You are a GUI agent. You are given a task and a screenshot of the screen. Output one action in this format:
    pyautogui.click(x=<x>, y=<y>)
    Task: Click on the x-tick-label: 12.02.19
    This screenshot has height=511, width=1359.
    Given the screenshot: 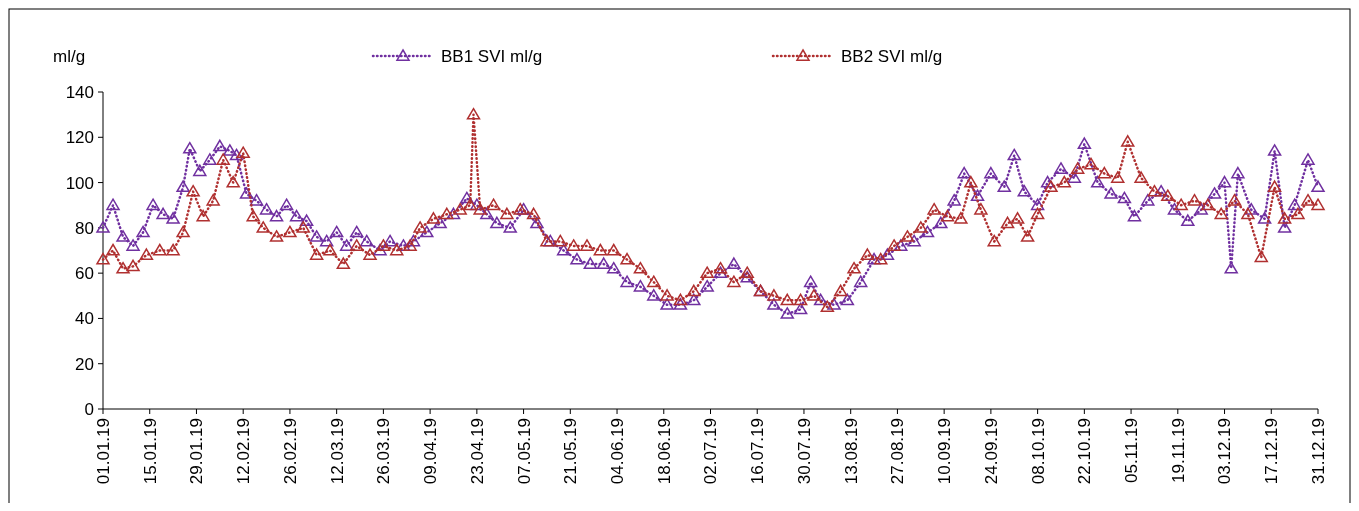 What is the action you would take?
    pyautogui.click(x=244, y=451)
    